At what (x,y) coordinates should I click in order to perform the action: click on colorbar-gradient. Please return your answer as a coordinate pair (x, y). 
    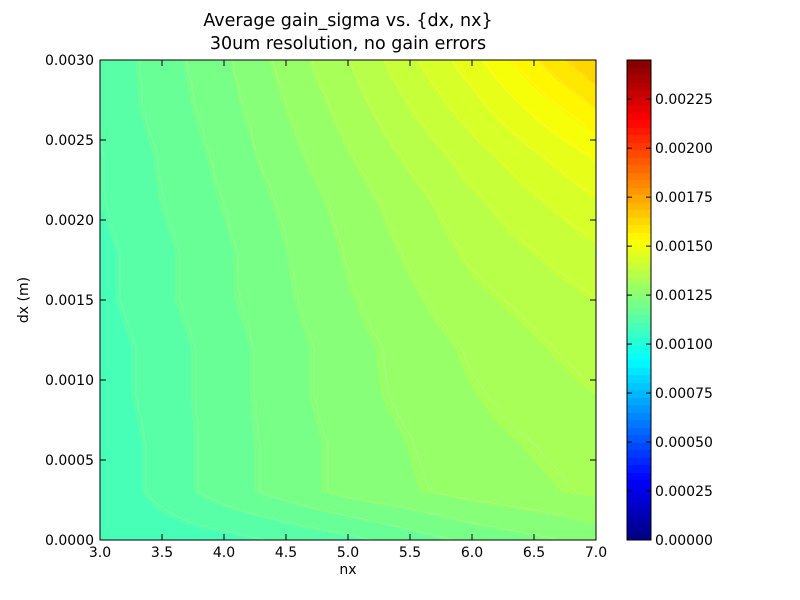
    Looking at the image, I should click on (639, 300).